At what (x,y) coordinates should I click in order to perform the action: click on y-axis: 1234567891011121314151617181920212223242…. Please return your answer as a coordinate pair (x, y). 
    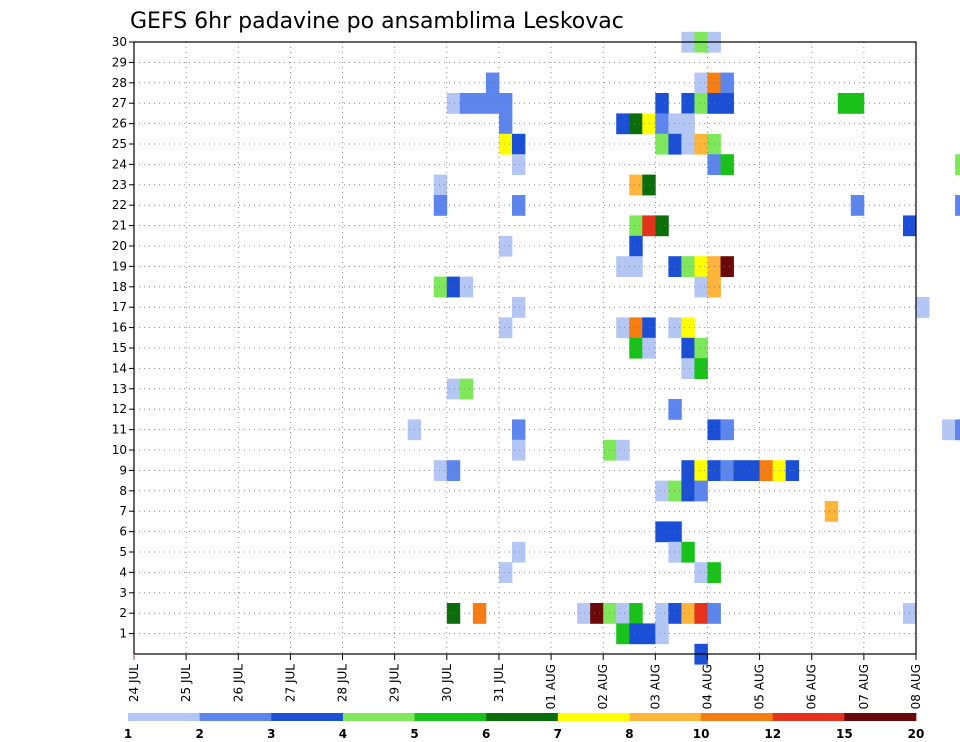
    Looking at the image, I should click on (123, 338).